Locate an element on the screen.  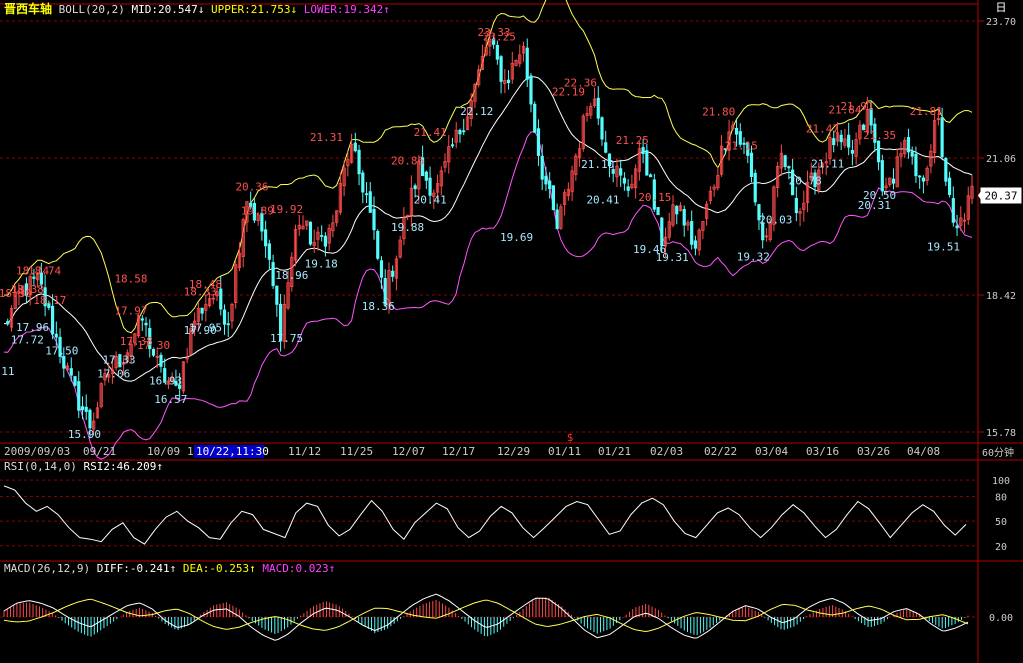
boll-upper-arrow: ↓ is located at coordinates (294, 9).